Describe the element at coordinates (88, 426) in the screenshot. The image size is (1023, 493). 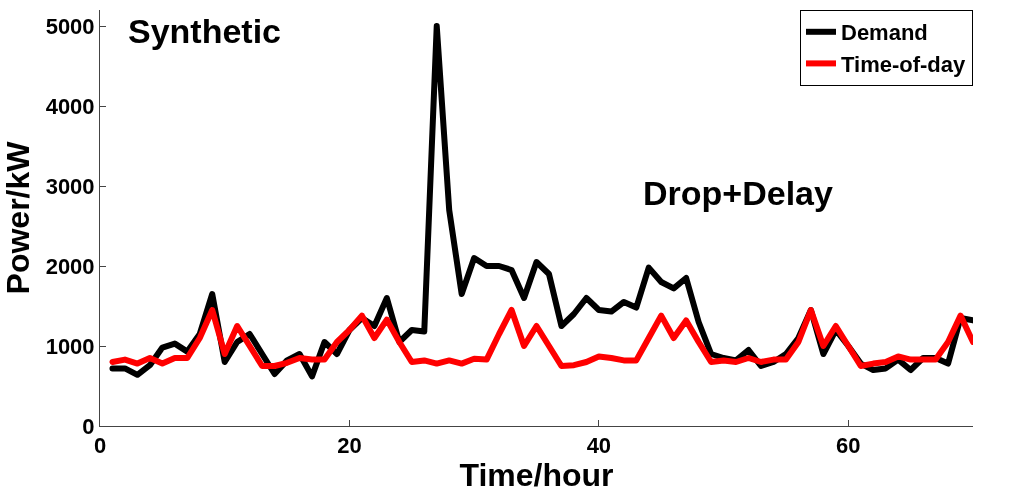
I see `y-tick-label: 0` at that location.